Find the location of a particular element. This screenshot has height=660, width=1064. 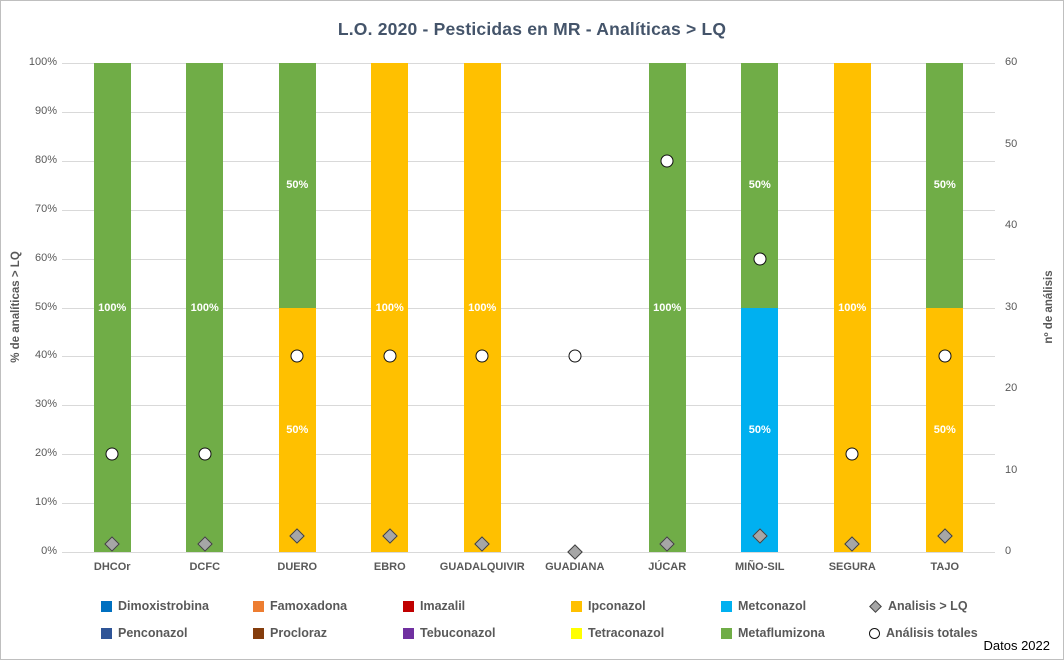

legend-label: Famoxadona is located at coordinates (309, 606).